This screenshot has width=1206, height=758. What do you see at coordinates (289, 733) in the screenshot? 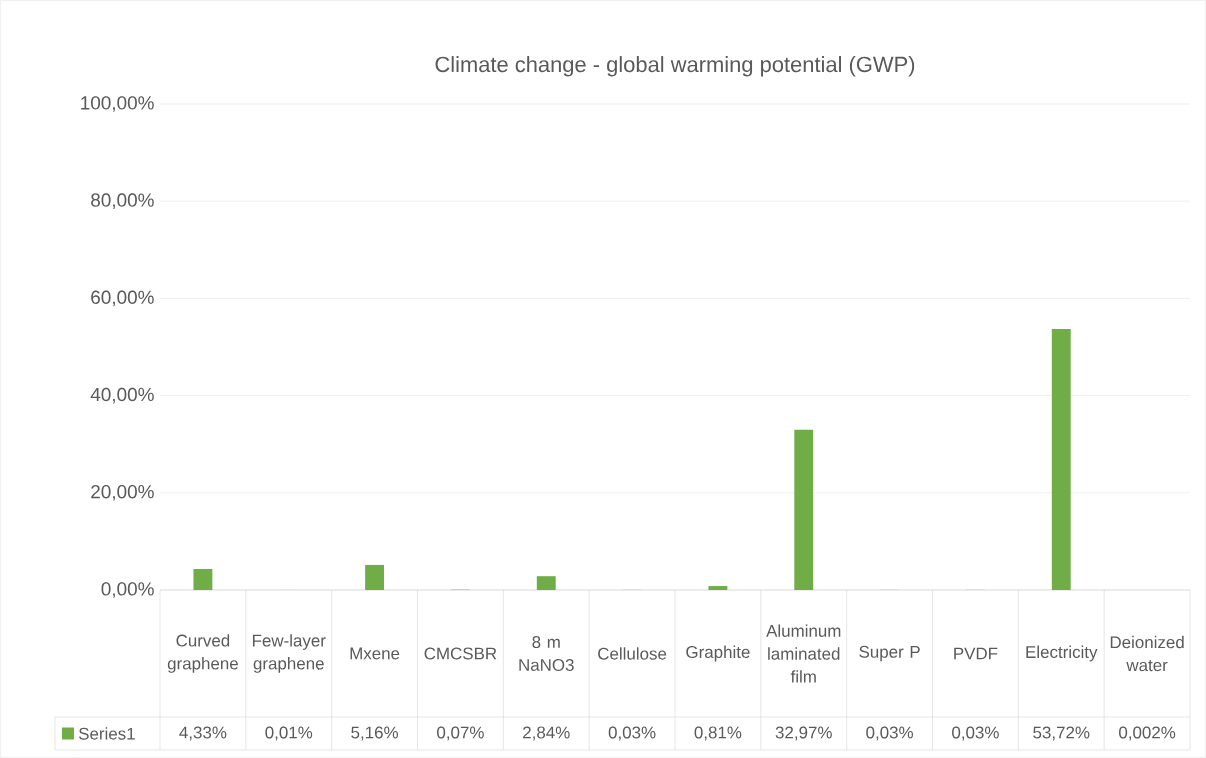
I see `data-label: 0,01%` at bounding box center [289, 733].